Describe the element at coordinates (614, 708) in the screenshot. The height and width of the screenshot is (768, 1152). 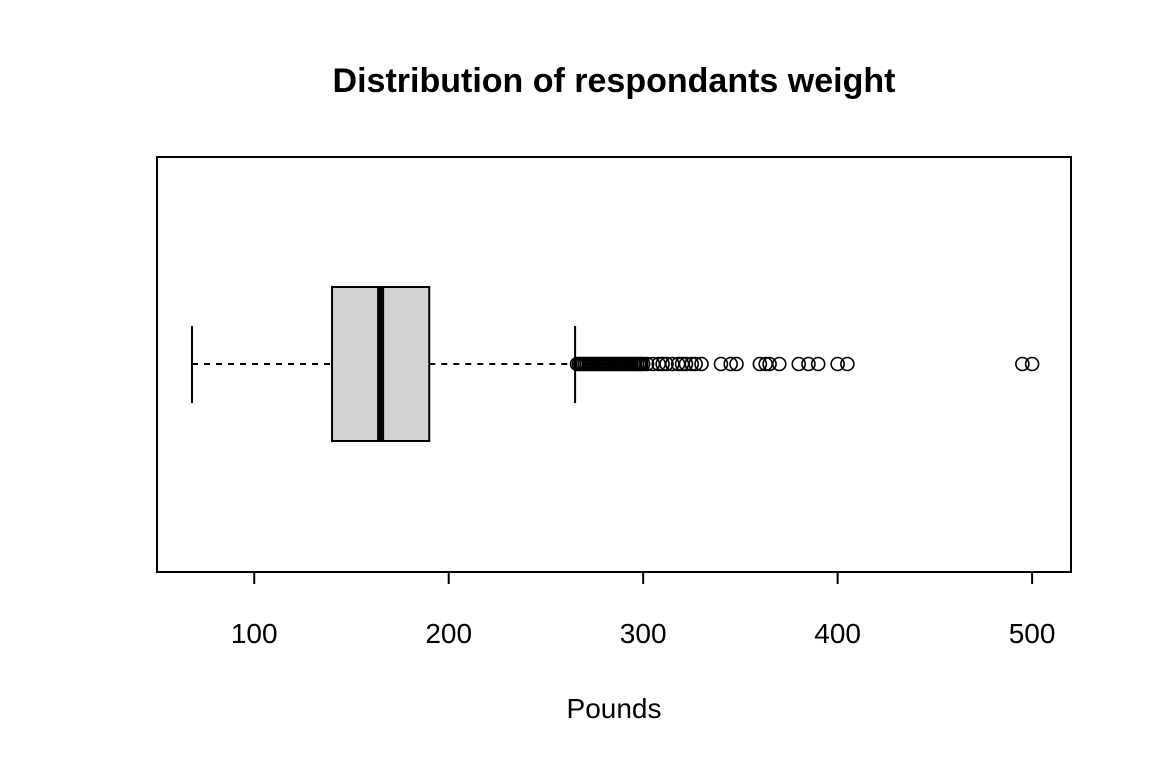
I see `x-axis-label: Pounds` at that location.